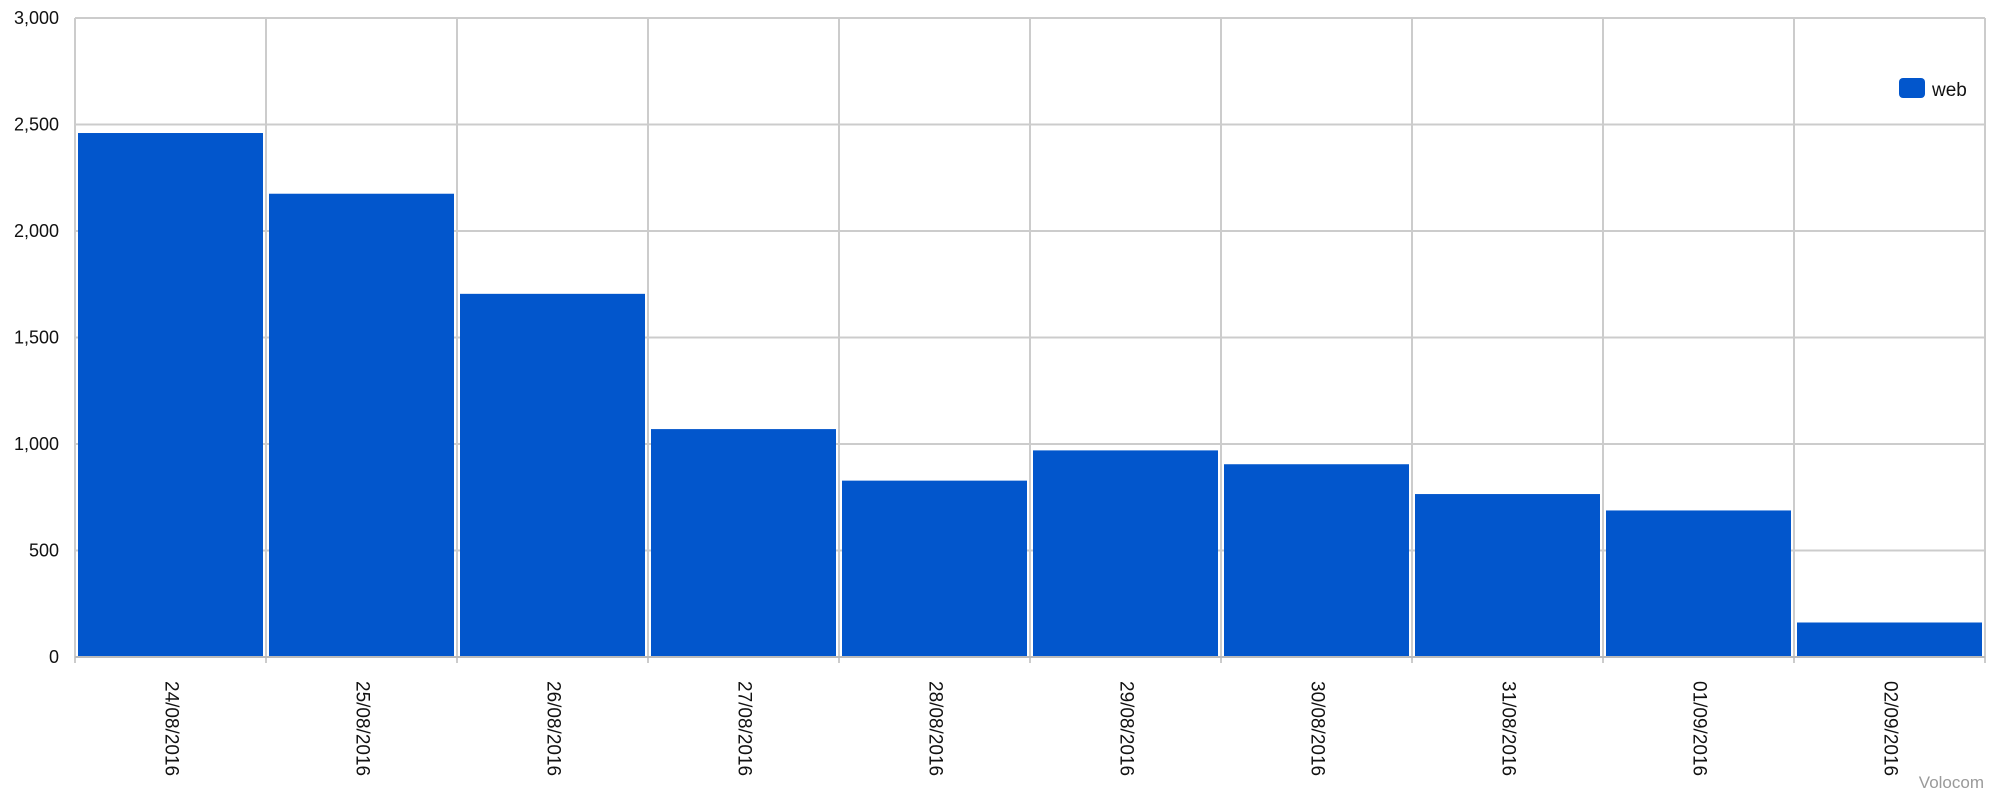 Image resolution: width=2000 pixels, height=796 pixels. Describe the element at coordinates (36, 18) in the screenshot. I see `y-tick-label: 3,000` at that location.